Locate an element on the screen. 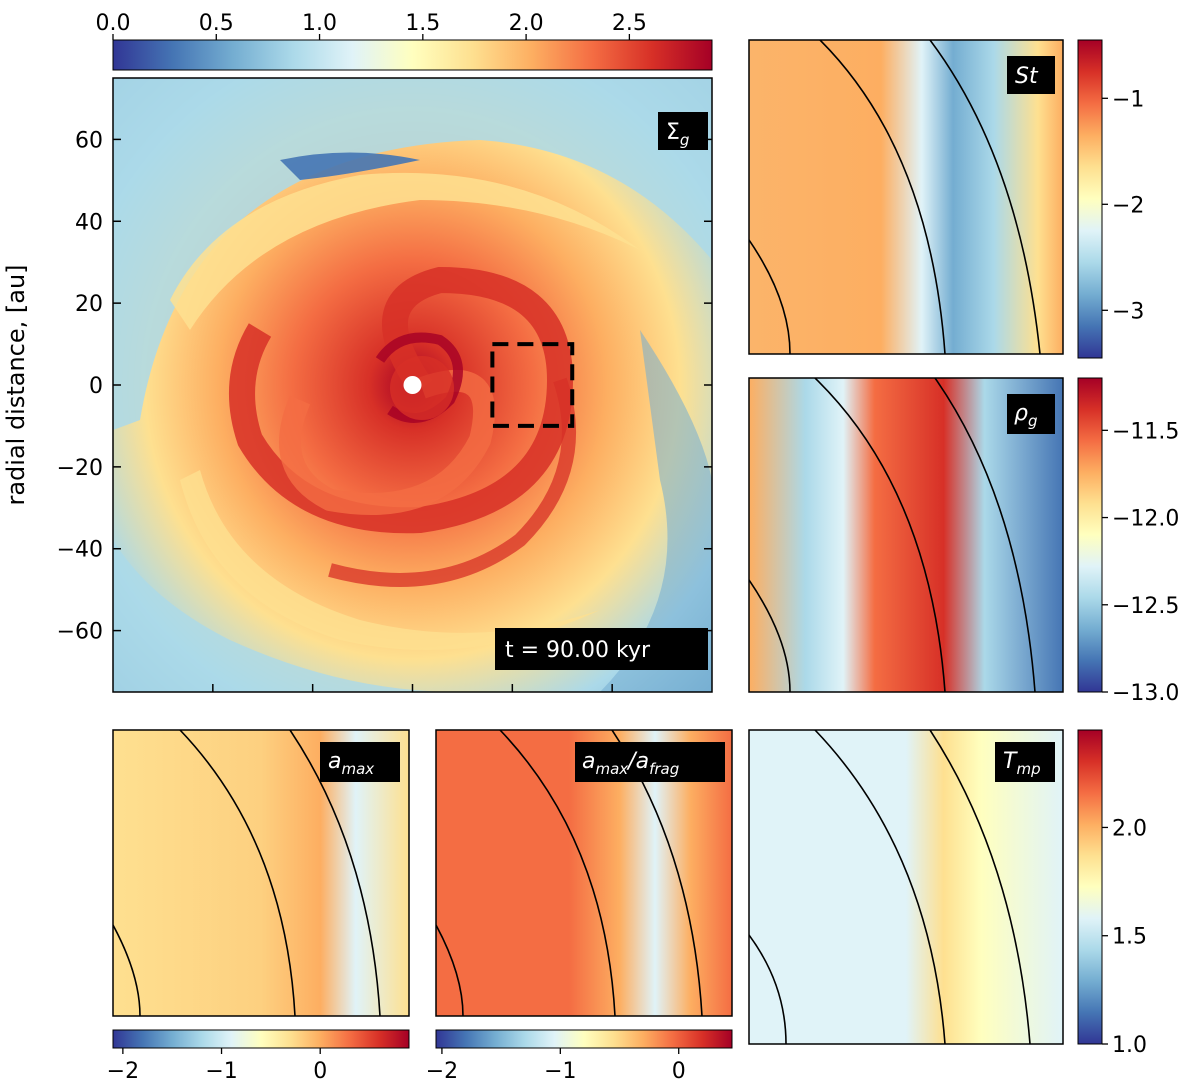 Image resolution: width=1200 pixels, height=1086 pixels. amax-afrag-panel: amax/afrag −2 −1 0 is located at coordinates (579, 906).